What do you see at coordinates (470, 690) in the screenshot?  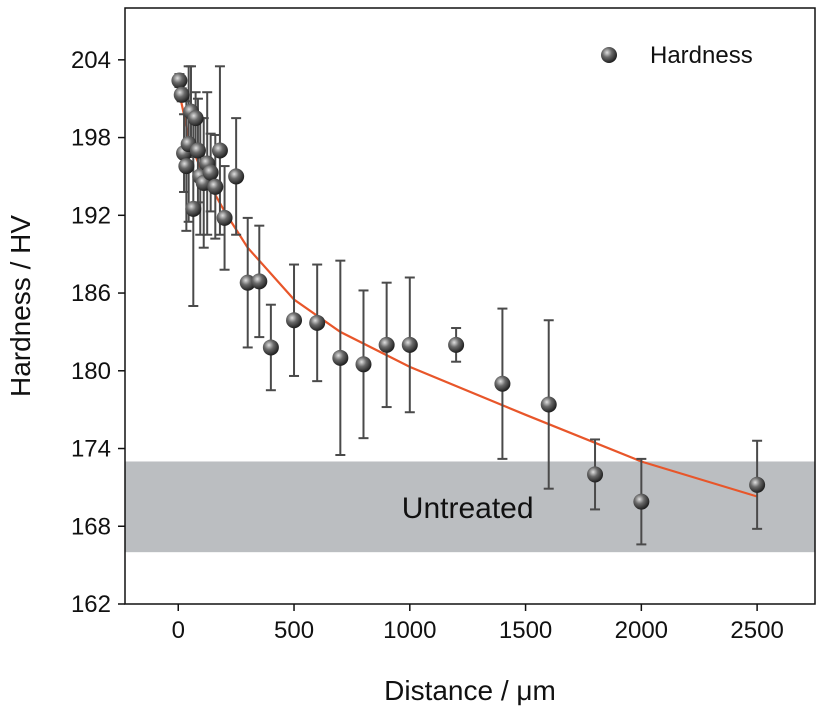 I see `x-axis-title: Distance / μm` at bounding box center [470, 690].